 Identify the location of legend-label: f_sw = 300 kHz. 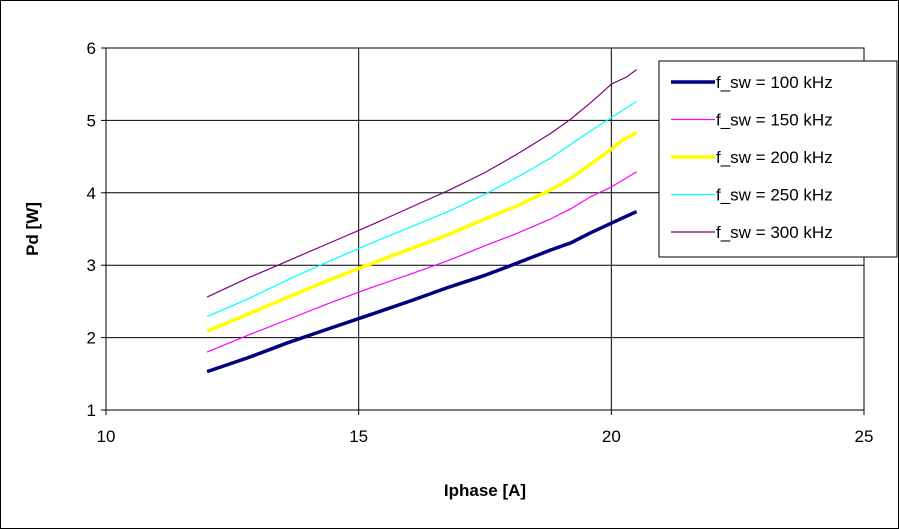
(774, 232).